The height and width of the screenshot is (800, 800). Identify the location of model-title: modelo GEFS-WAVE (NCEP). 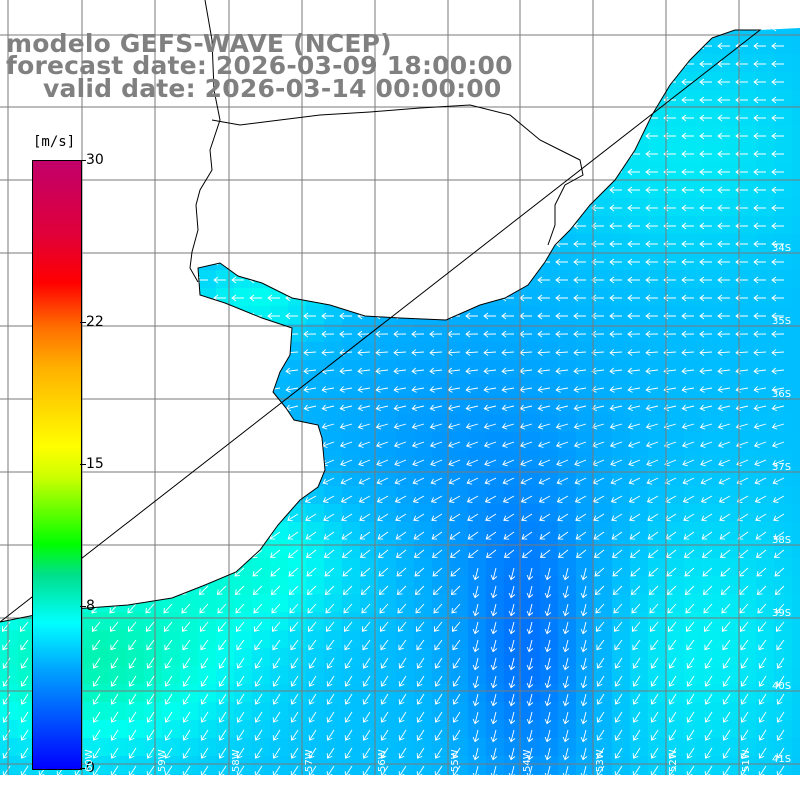
(199, 43).